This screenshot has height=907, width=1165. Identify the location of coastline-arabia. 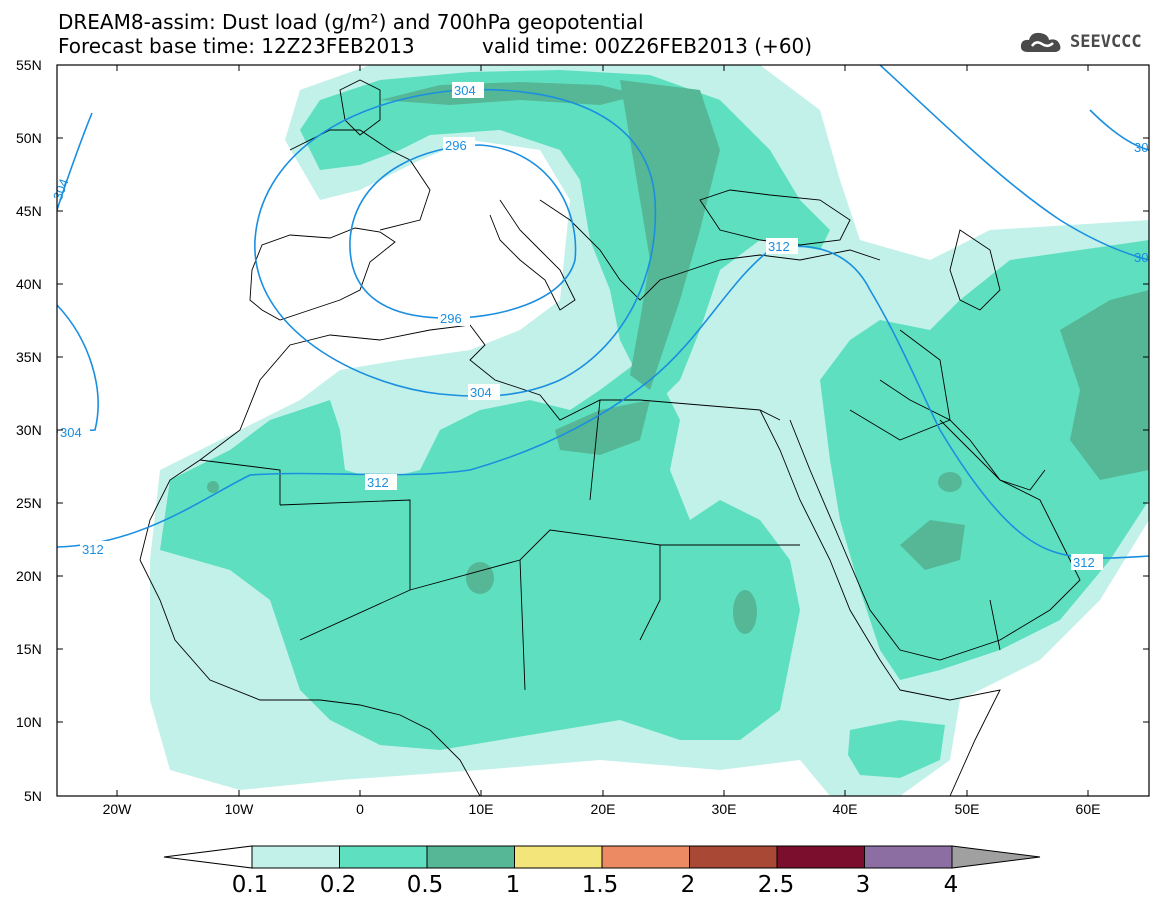
(935, 520).